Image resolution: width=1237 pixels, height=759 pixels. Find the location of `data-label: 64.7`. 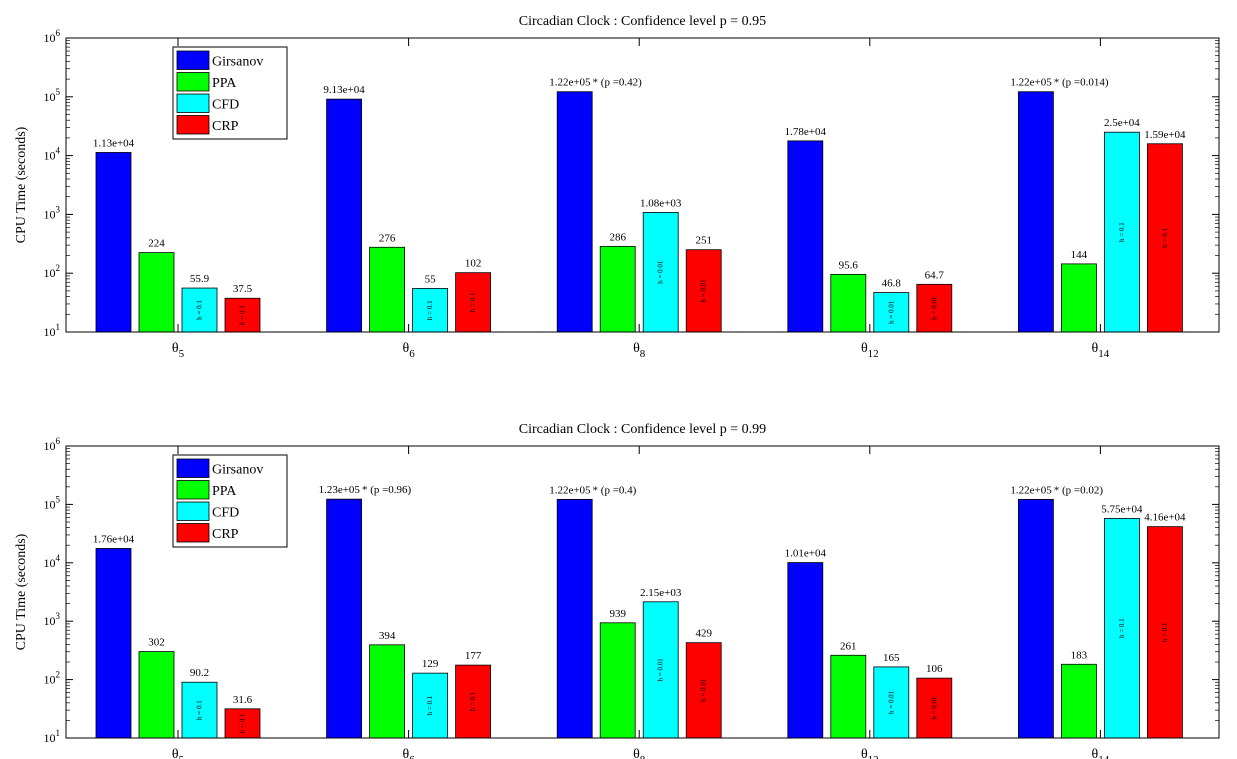

data-label: 64.7 is located at coordinates (935, 275).